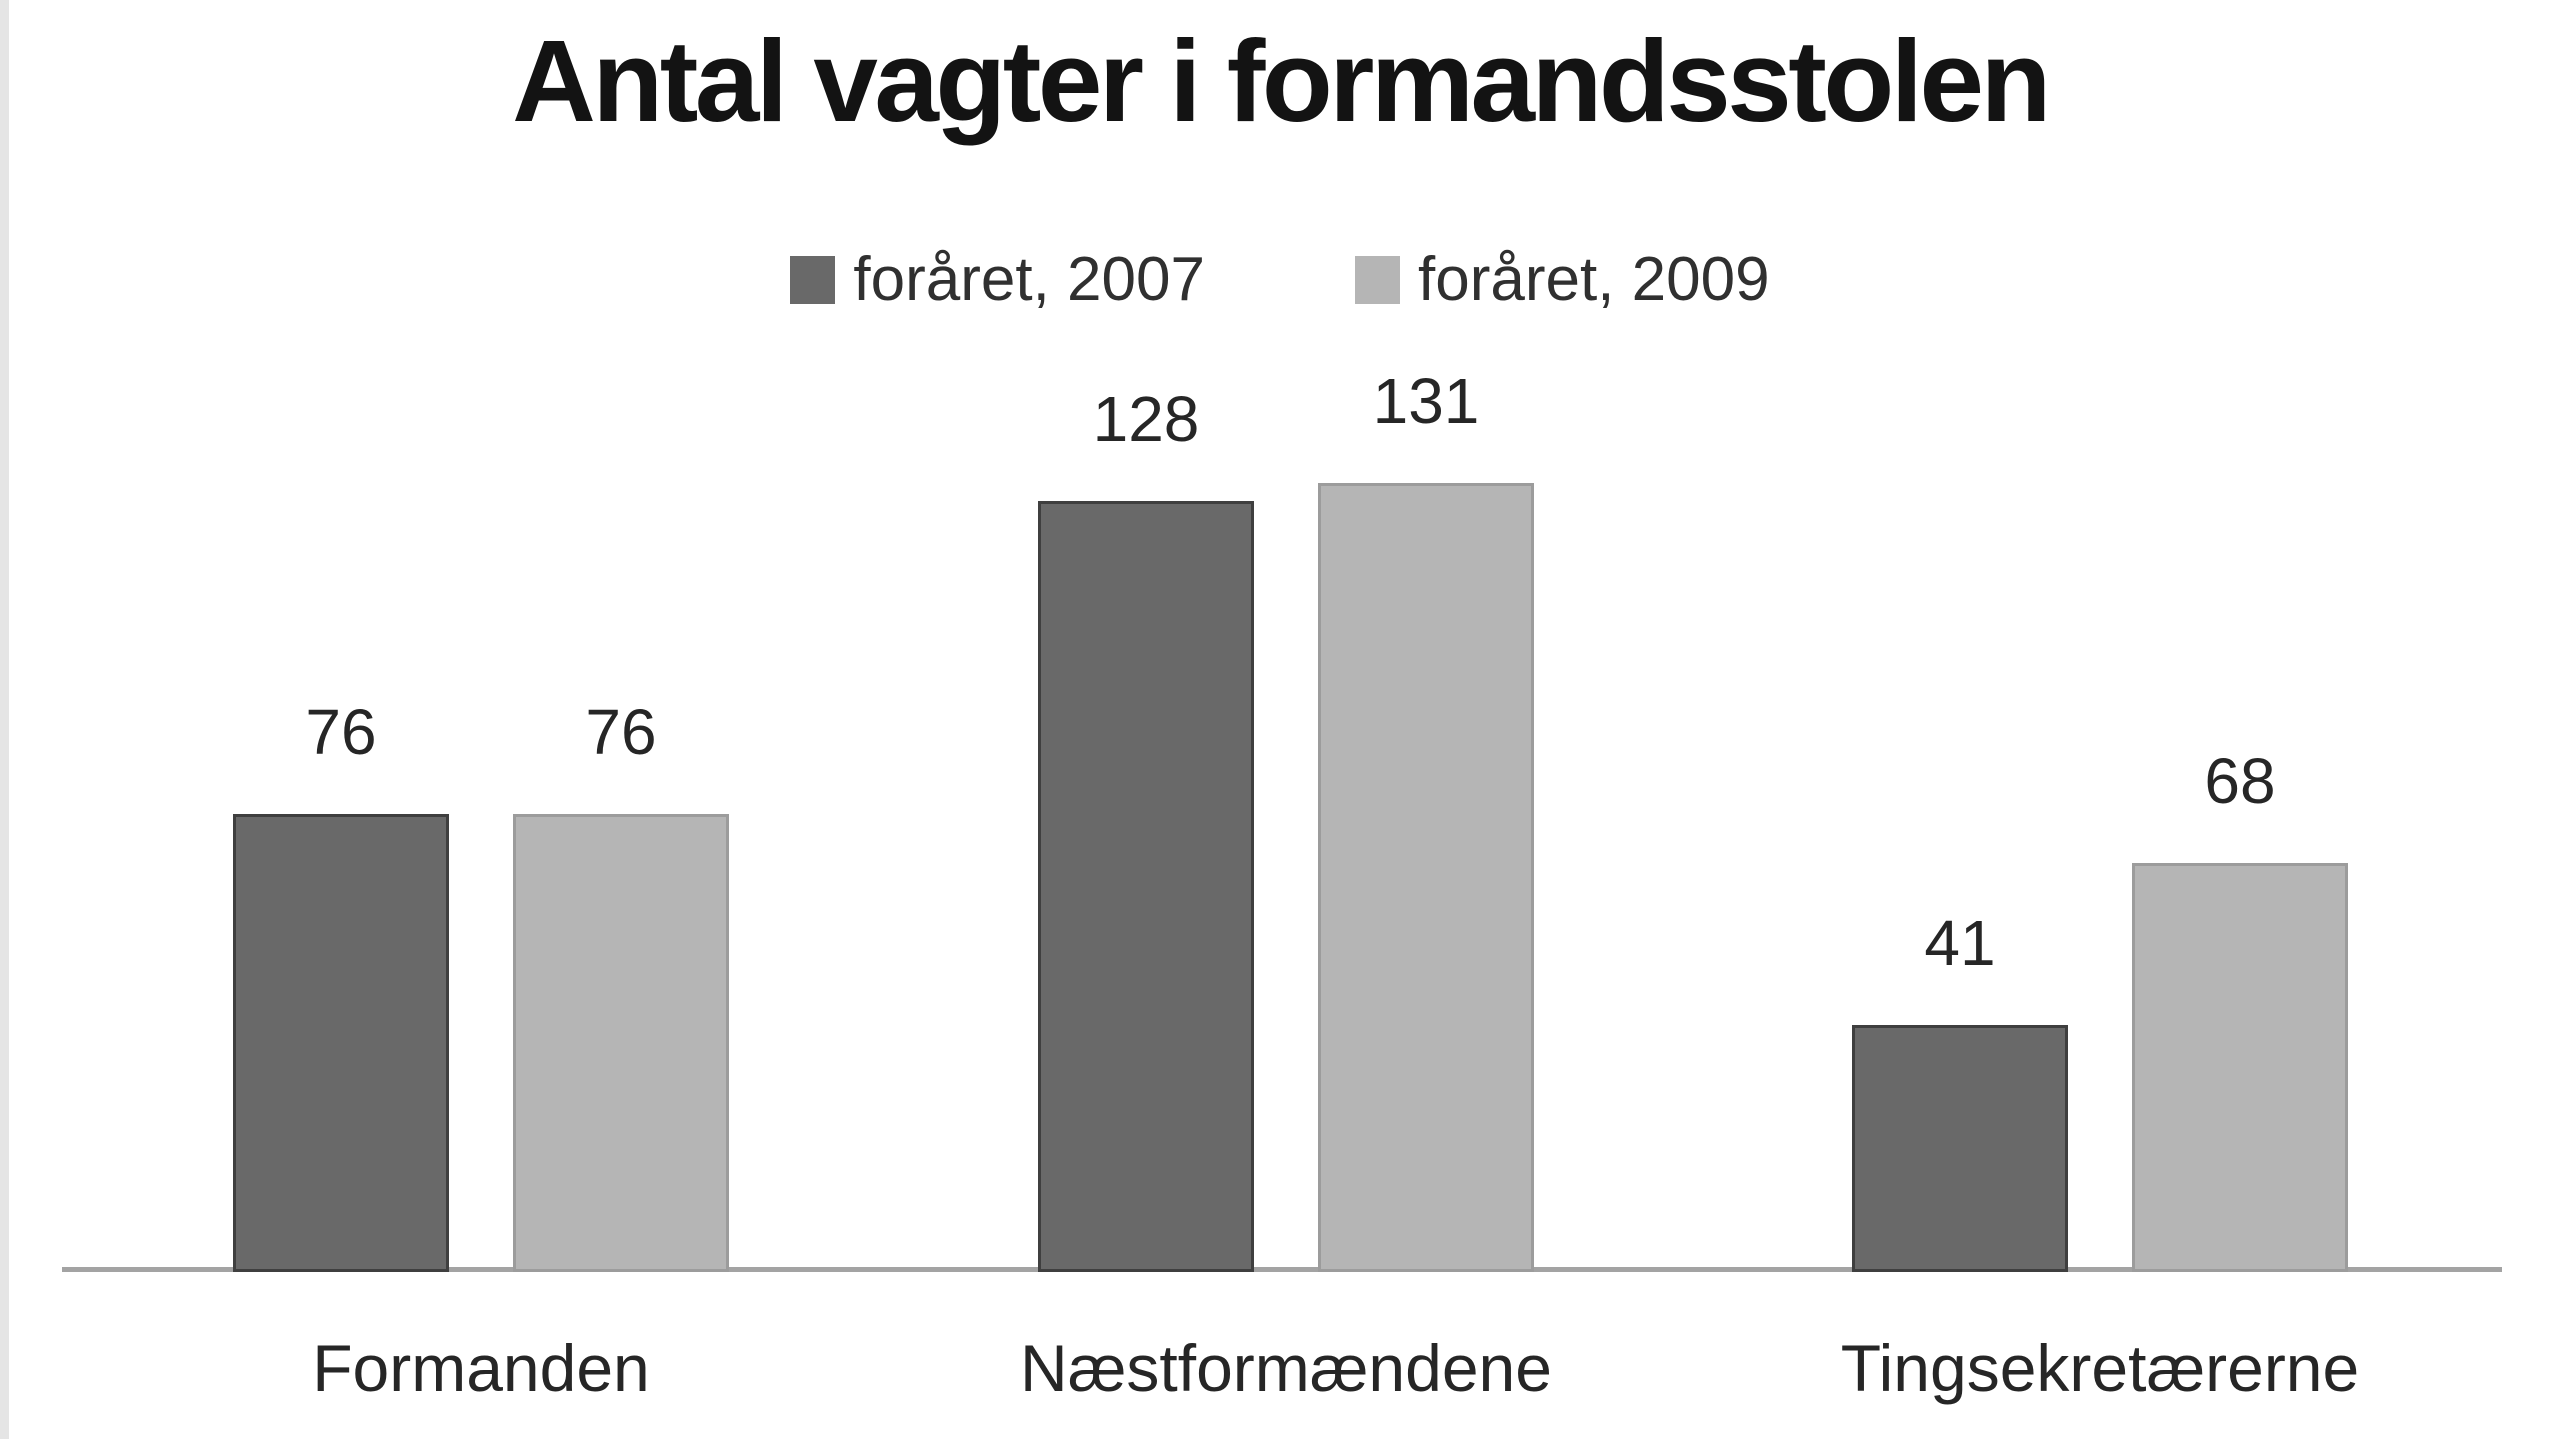  What do you see at coordinates (1594, 279) in the screenshot?
I see `legend-label-2009: foråret, 2009` at bounding box center [1594, 279].